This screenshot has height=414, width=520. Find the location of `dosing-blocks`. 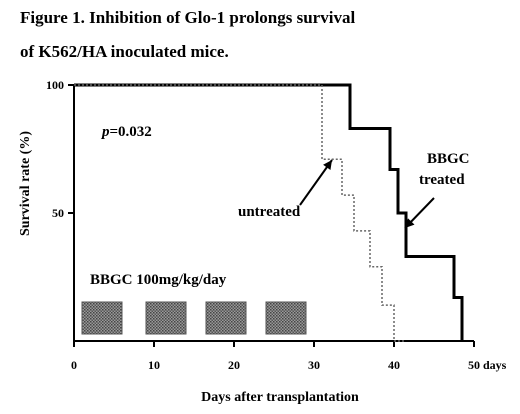

dosing-blocks is located at coordinates (194, 318).